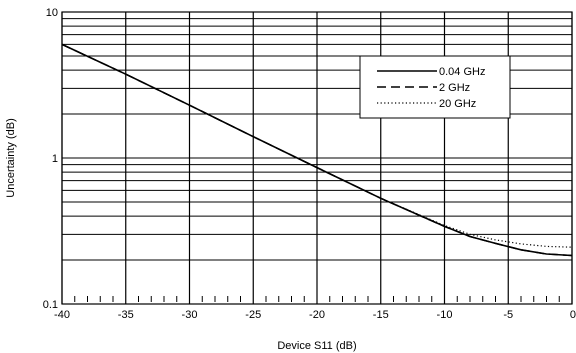  I want to click on x-tick-label: -5, so click(508, 315).